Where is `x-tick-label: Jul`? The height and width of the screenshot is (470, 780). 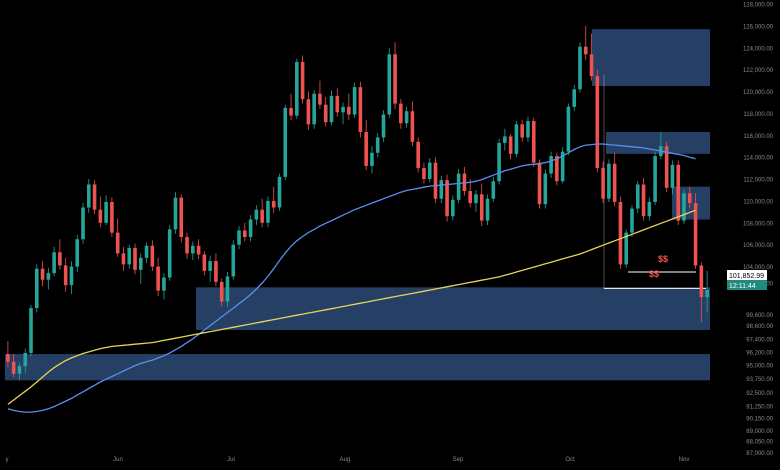 x-tick-label: Jul is located at coordinates (231, 460).